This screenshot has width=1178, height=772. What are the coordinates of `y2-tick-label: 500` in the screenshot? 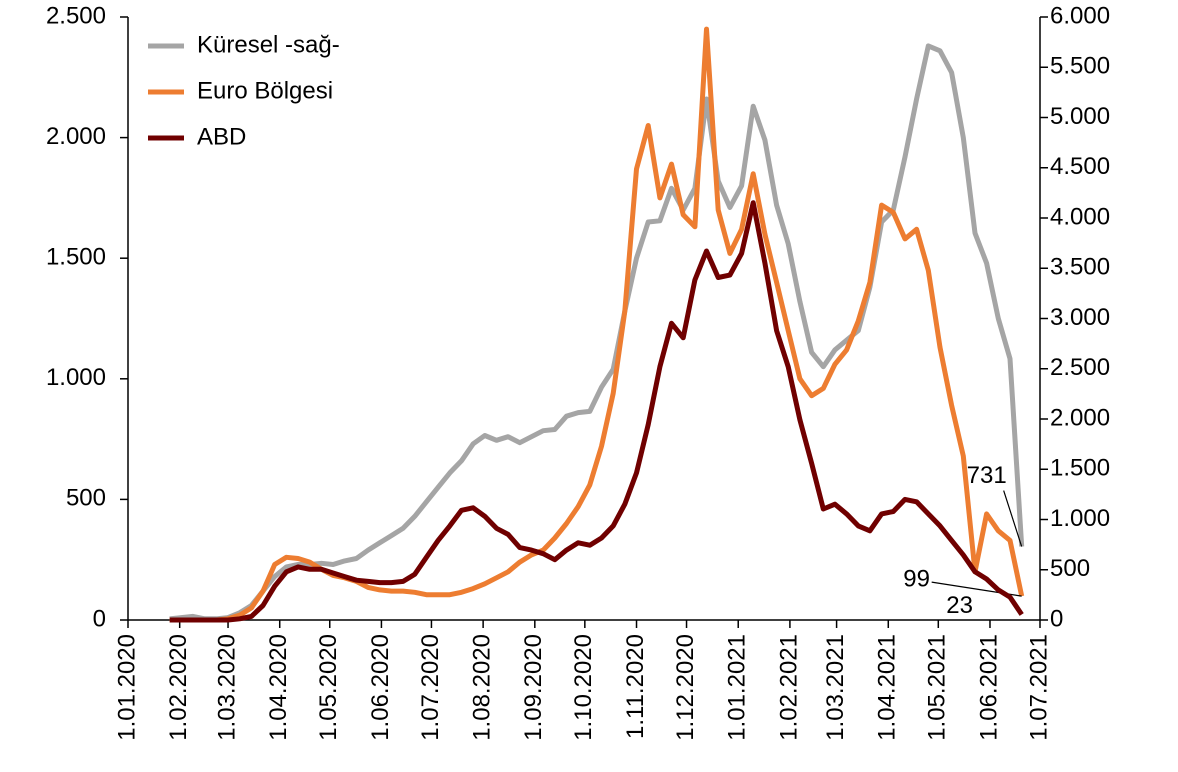 It's located at (1070, 568).